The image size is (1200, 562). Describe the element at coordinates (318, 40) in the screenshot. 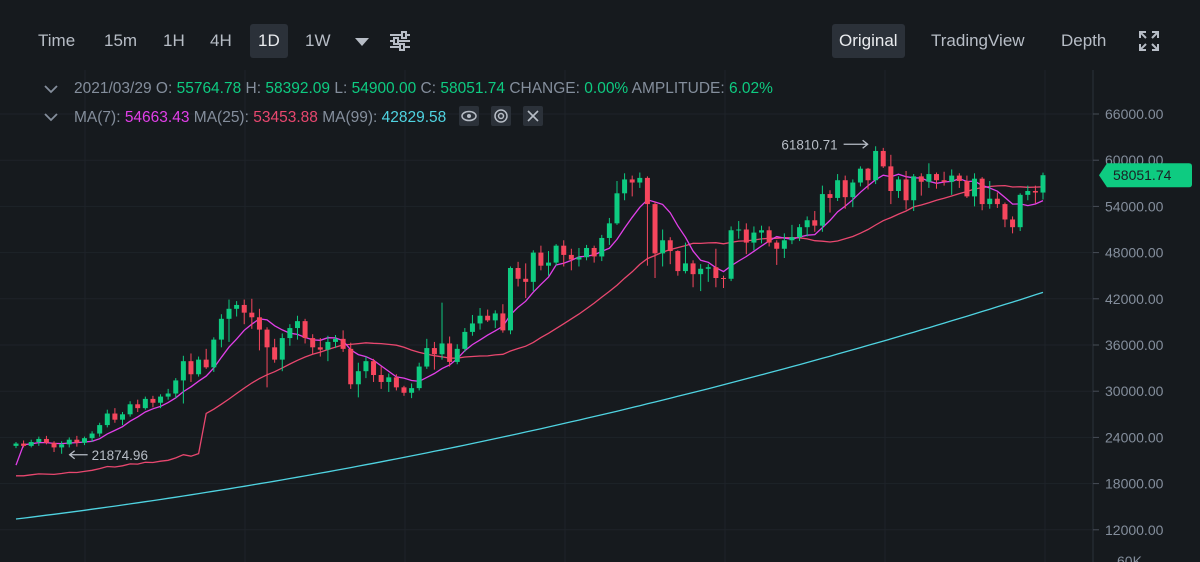

I see `timeframe-1w: 1W` at that location.